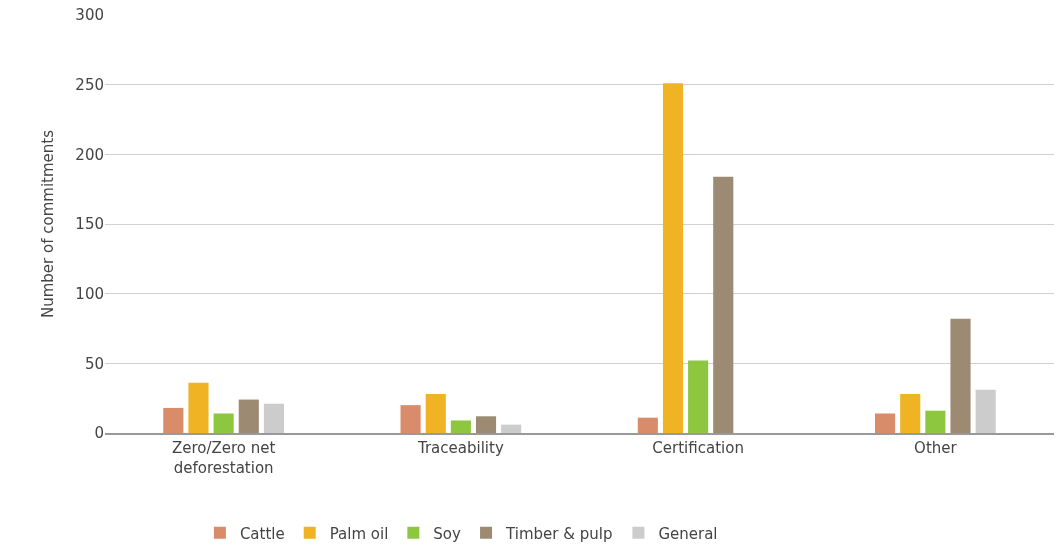 The image size is (1059, 555). Describe the element at coordinates (99, 433) in the screenshot. I see `y-tick-label: 0` at that location.